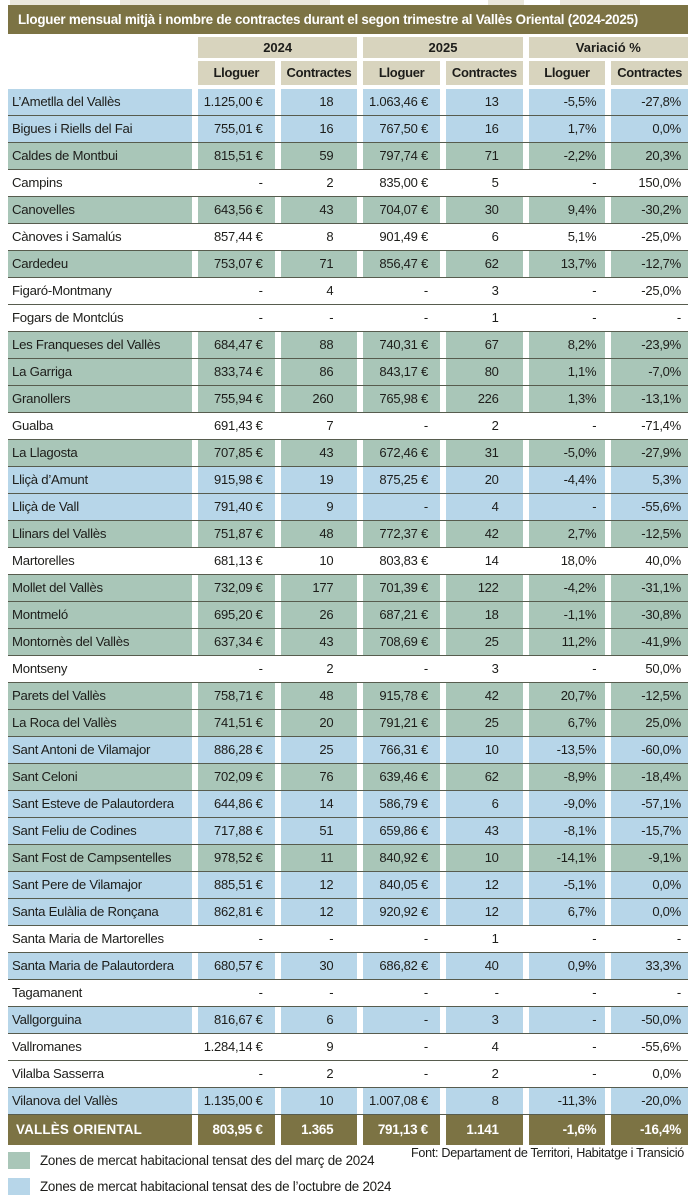 Image resolution: width=688 pixels, height=1200 pixels. What do you see at coordinates (236, 588) in the screenshot?
I see `cell-value: 732,09 €` at bounding box center [236, 588].